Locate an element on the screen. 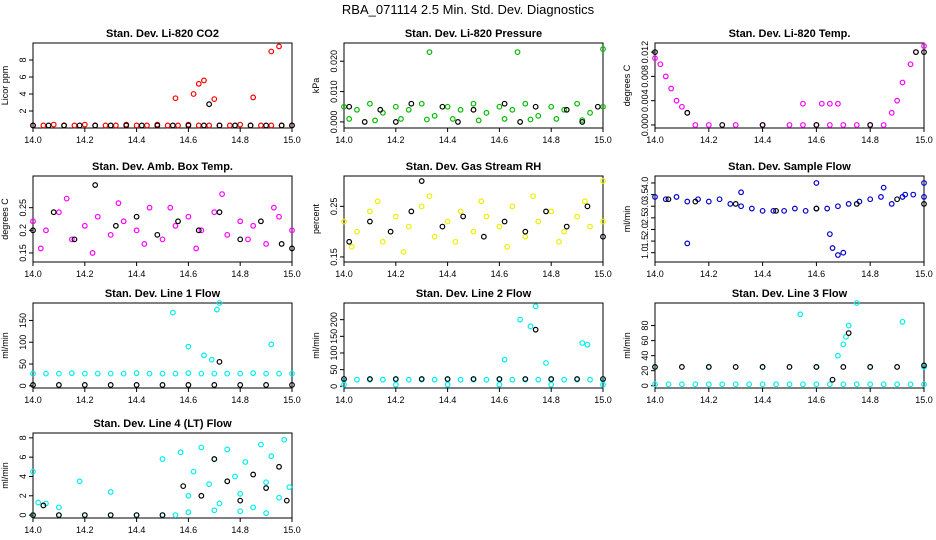  chart-title: Stan. Dev. Line 2 Flow is located at coordinates (474, 294).